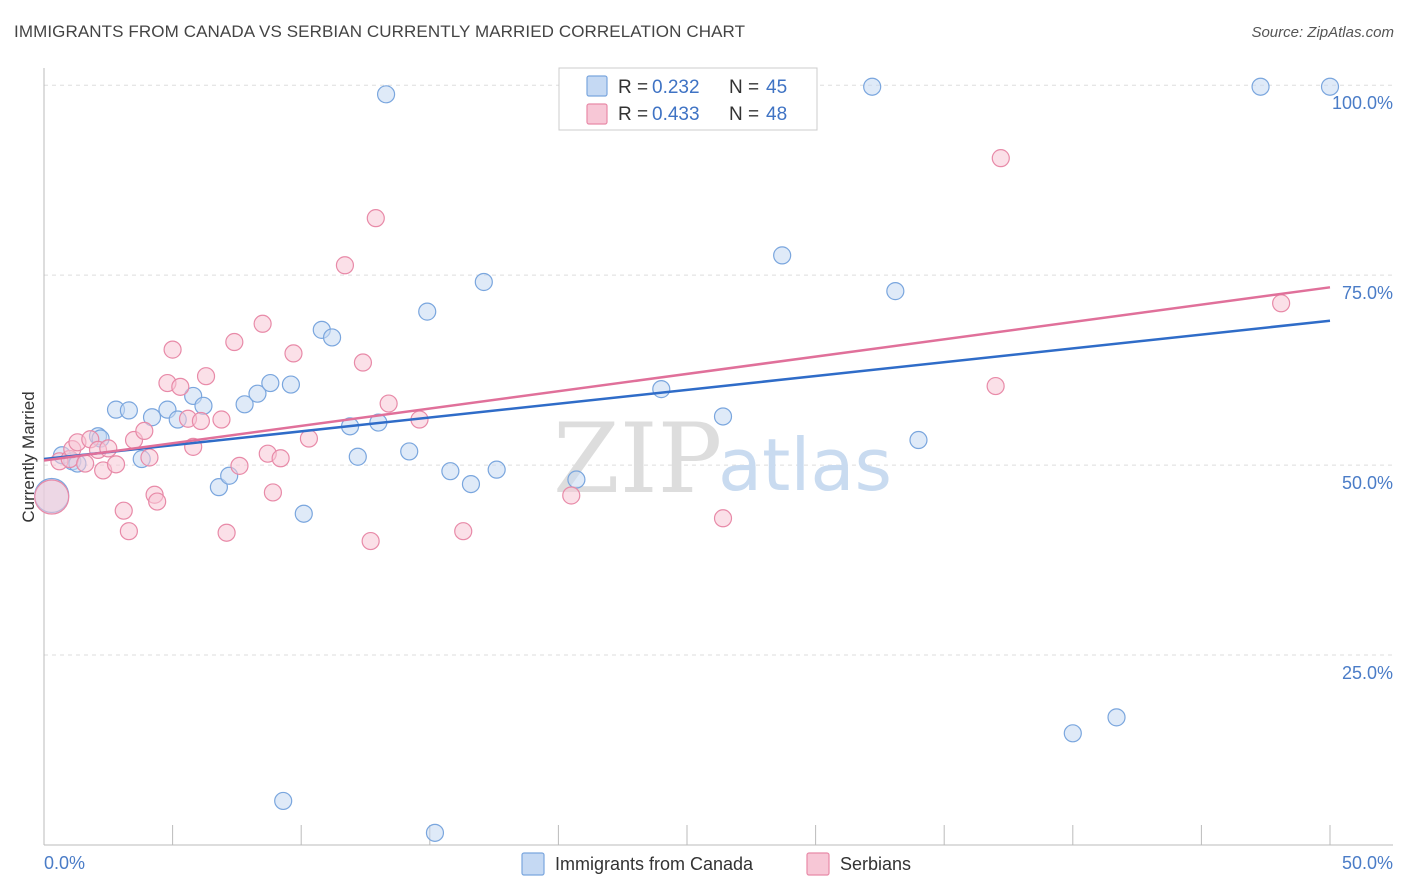 The image size is (1406, 892). Describe the element at coordinates (1367, 483) in the screenshot. I see `y-tick-label-1: 50.0%` at that location.